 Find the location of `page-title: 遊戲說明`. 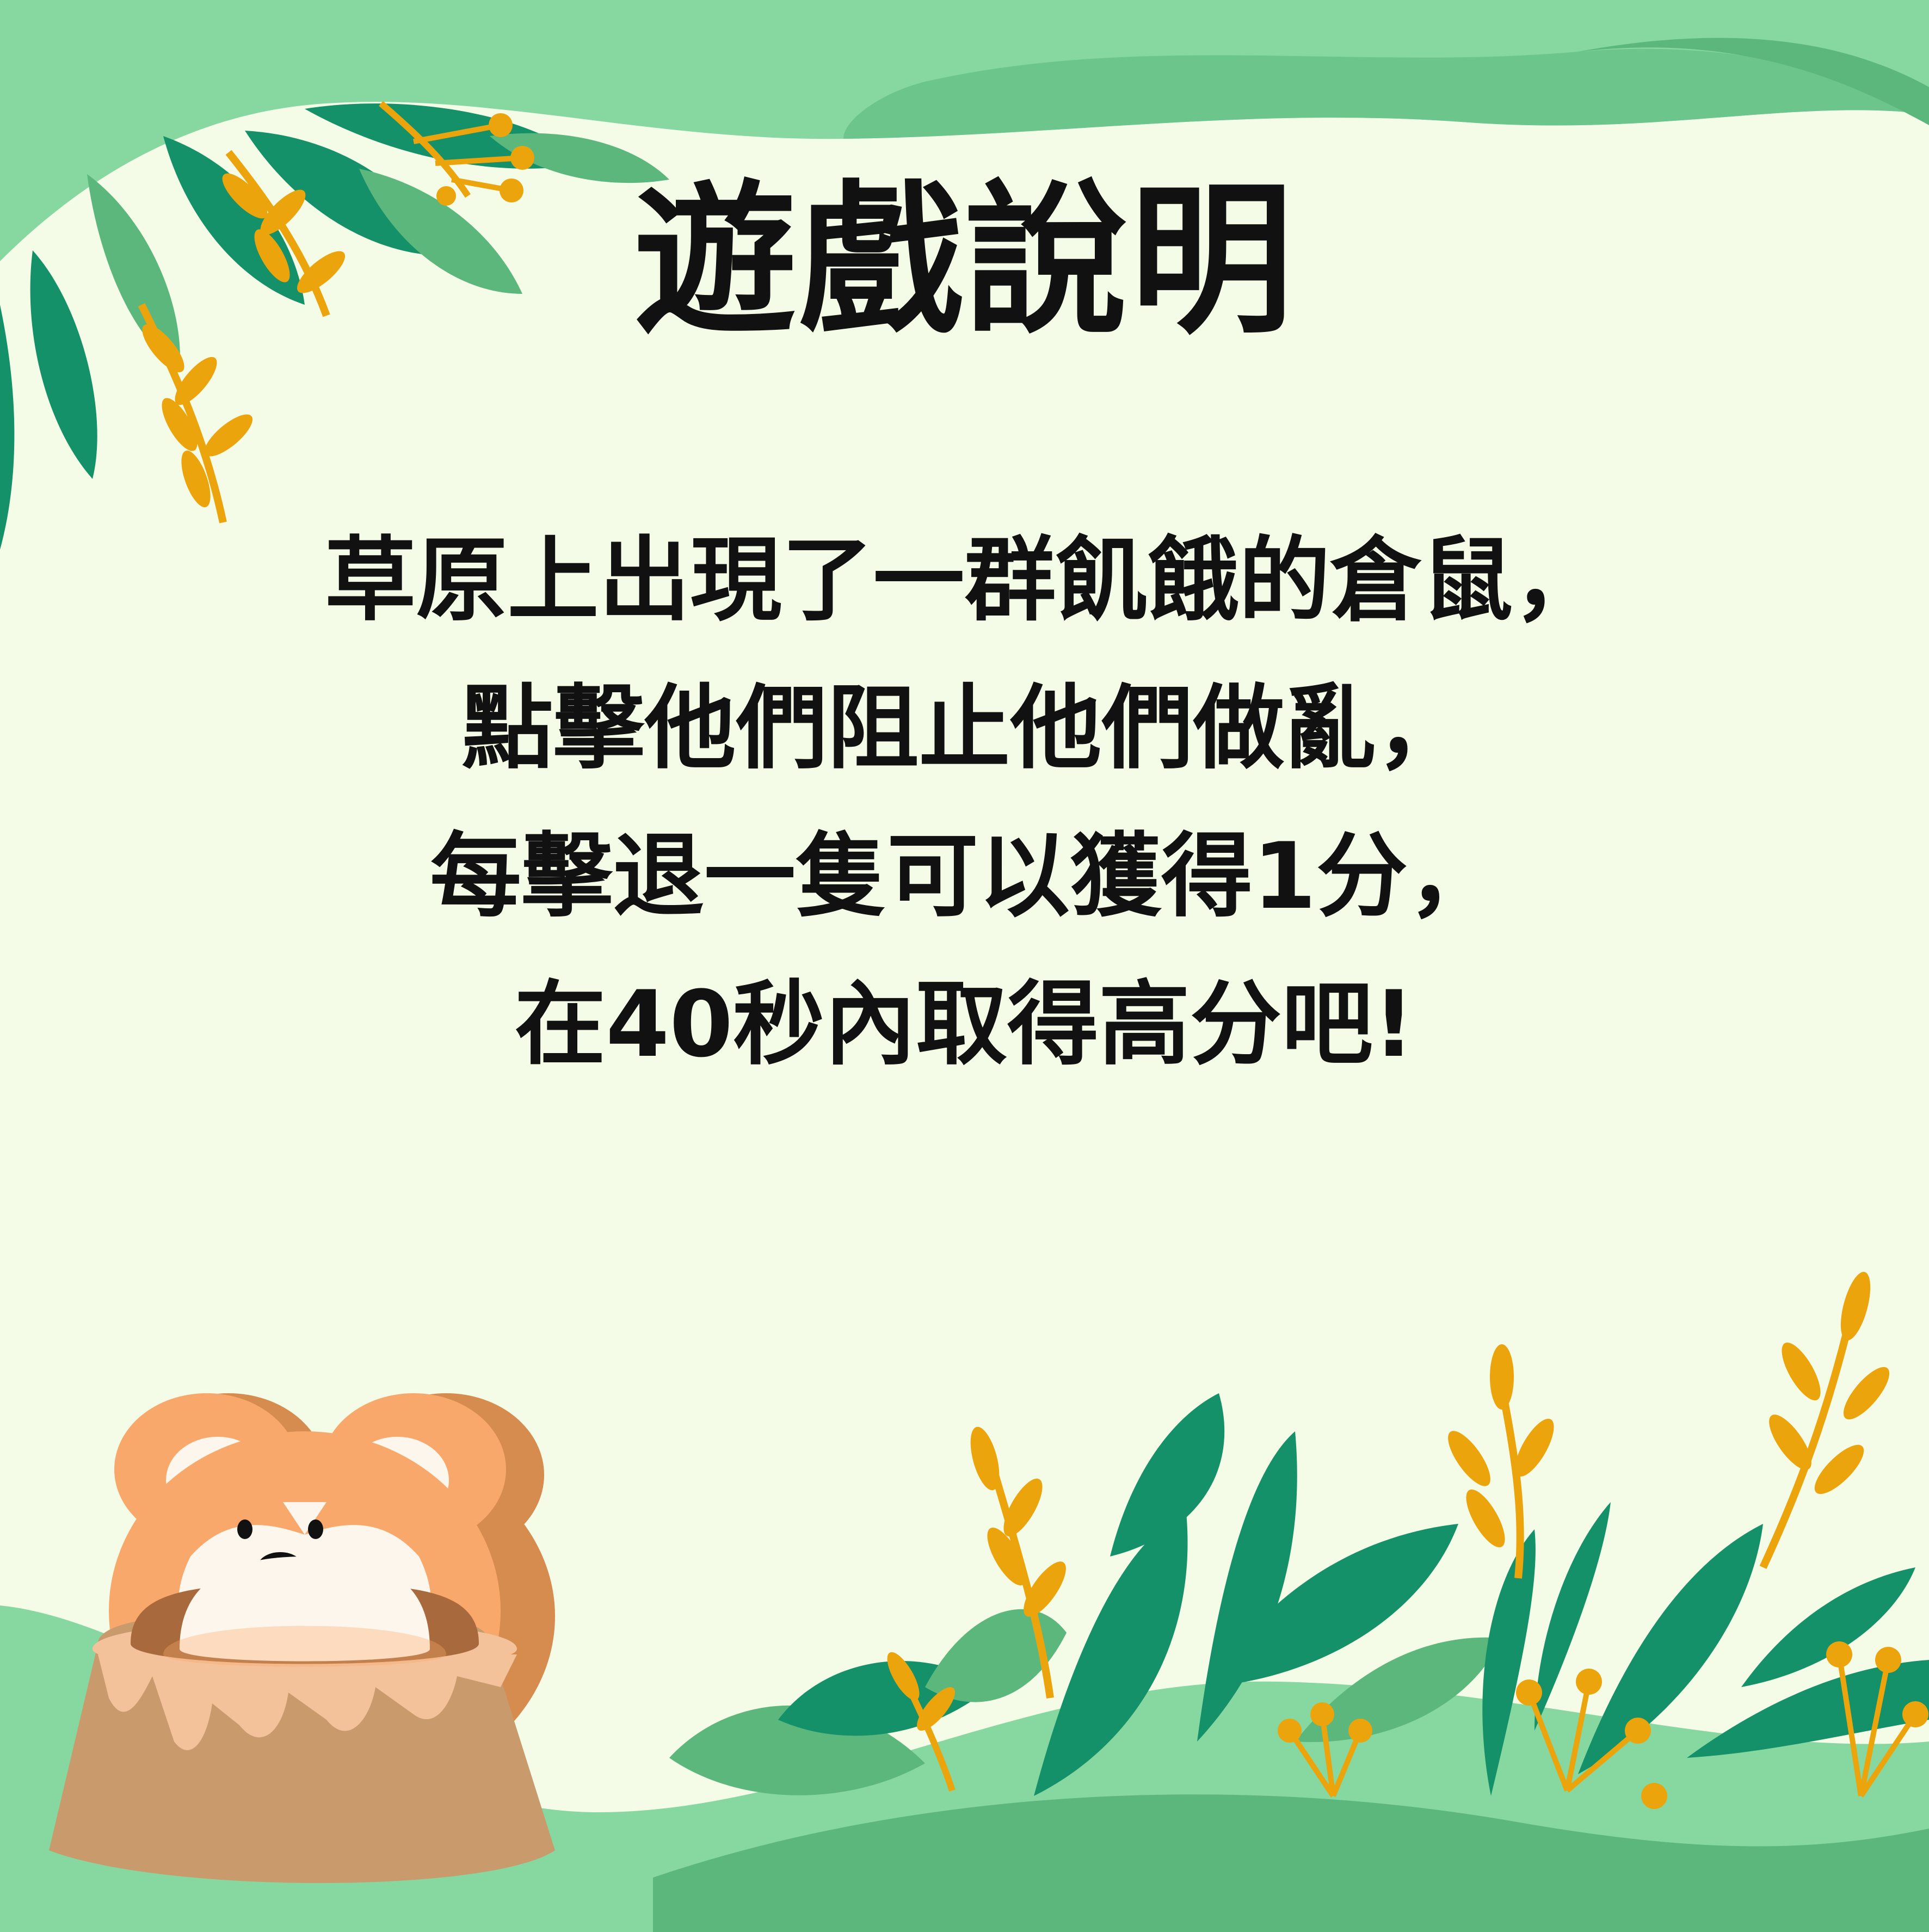

page-title: 遊戲說明 is located at coordinates (964, 261).